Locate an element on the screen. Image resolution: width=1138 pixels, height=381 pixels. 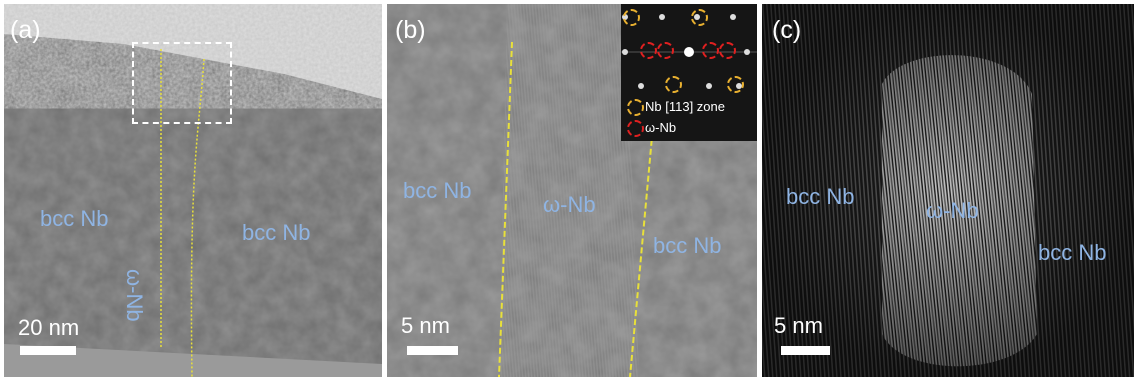
panel-c-label: (c) is located at coordinates (787, 30).